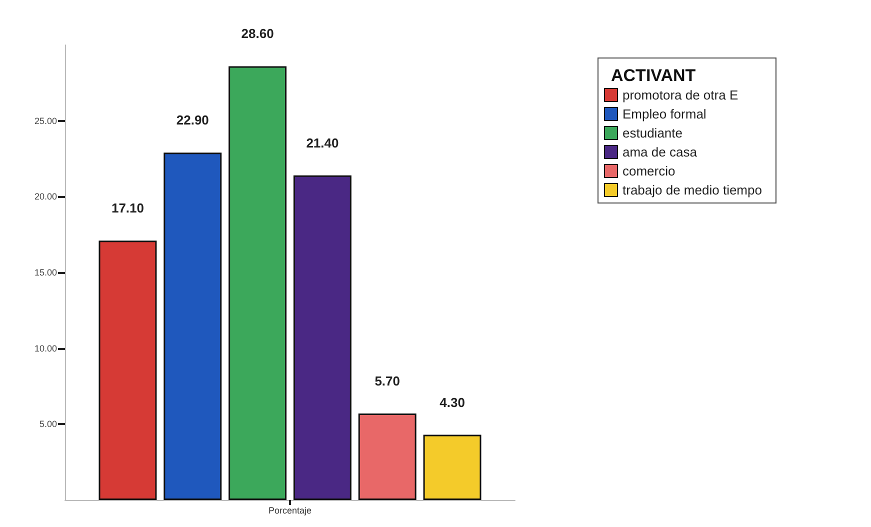  What do you see at coordinates (290, 511) in the screenshot?
I see `x-tick-label: Porcentaje` at bounding box center [290, 511].